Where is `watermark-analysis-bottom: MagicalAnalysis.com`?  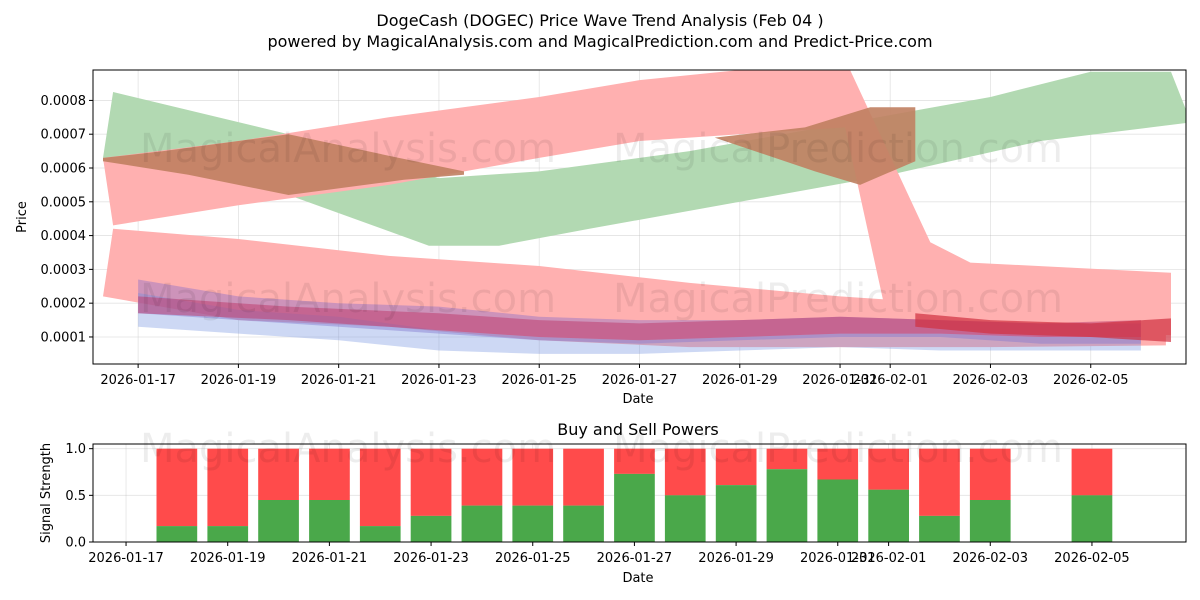
watermark-analysis-bottom: MagicalAnalysis.com is located at coordinates (348, 449).